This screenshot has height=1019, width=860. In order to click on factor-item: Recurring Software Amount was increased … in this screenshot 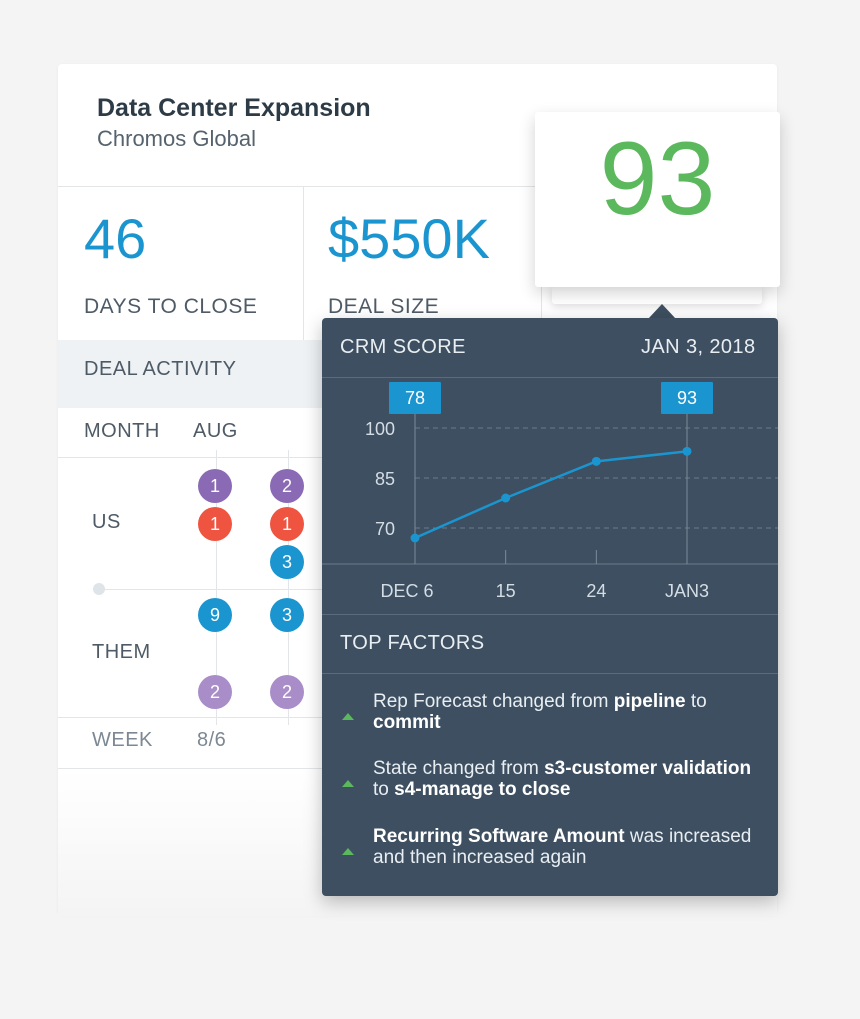, I will do `click(562, 847)`.